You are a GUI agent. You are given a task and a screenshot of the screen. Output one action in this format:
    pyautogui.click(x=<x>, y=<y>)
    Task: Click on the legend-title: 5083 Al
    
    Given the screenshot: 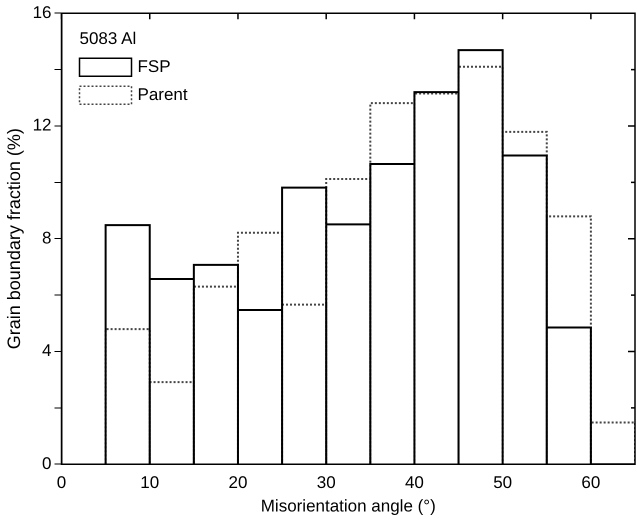 What is the action you would take?
    pyautogui.click(x=108, y=38)
    